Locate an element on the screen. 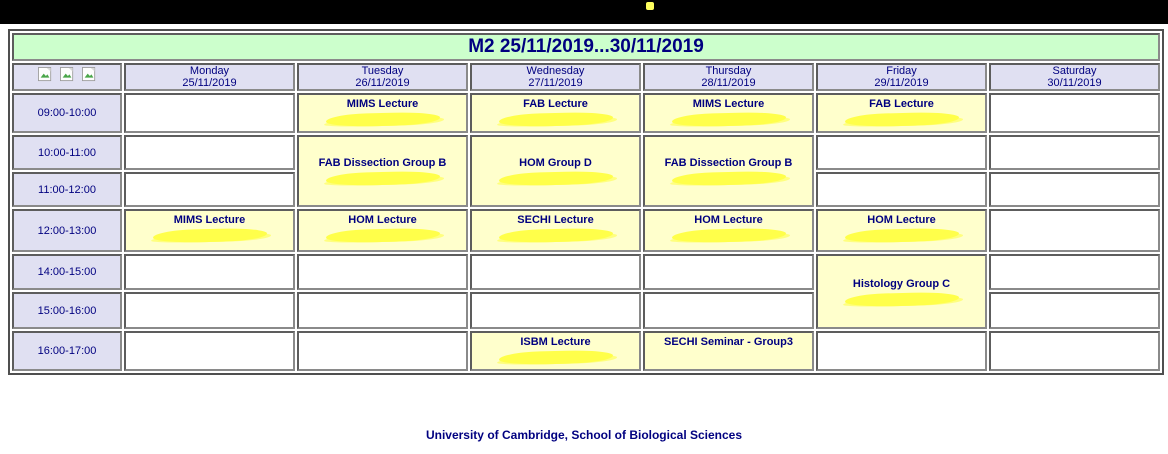  time-slot-1400: 14:00-15:00 is located at coordinates (67, 272).